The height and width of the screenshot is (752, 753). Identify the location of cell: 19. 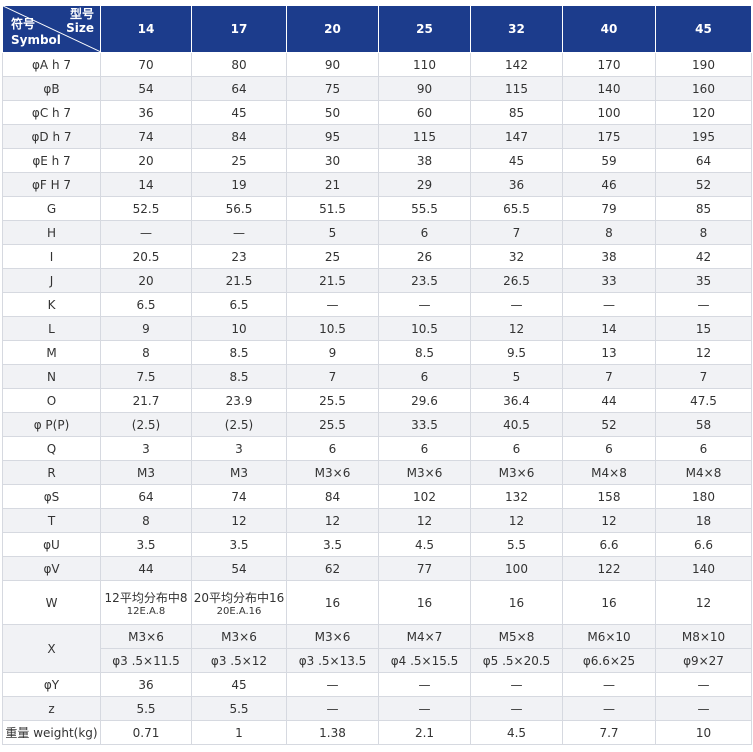
(239, 184).